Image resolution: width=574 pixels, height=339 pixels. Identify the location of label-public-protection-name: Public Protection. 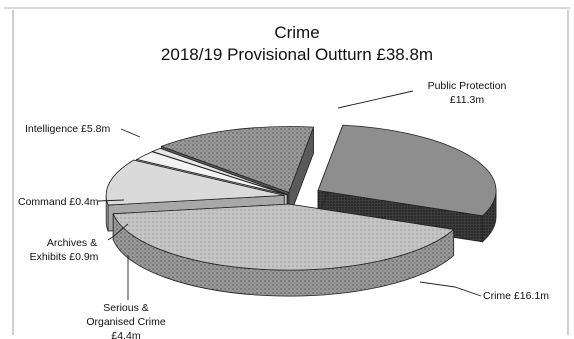
(467, 86).